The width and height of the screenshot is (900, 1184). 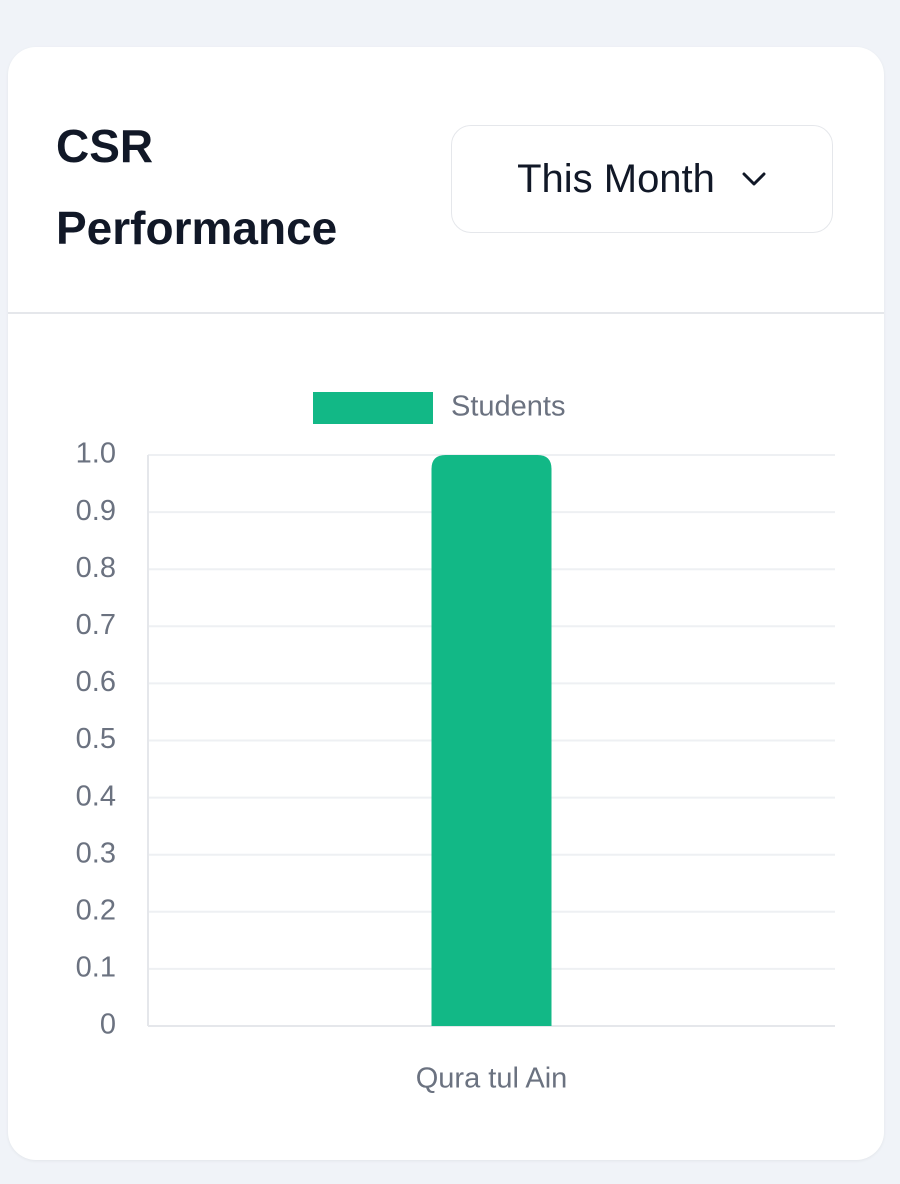 I want to click on y-tick-label: 0.4, so click(x=96, y=796).